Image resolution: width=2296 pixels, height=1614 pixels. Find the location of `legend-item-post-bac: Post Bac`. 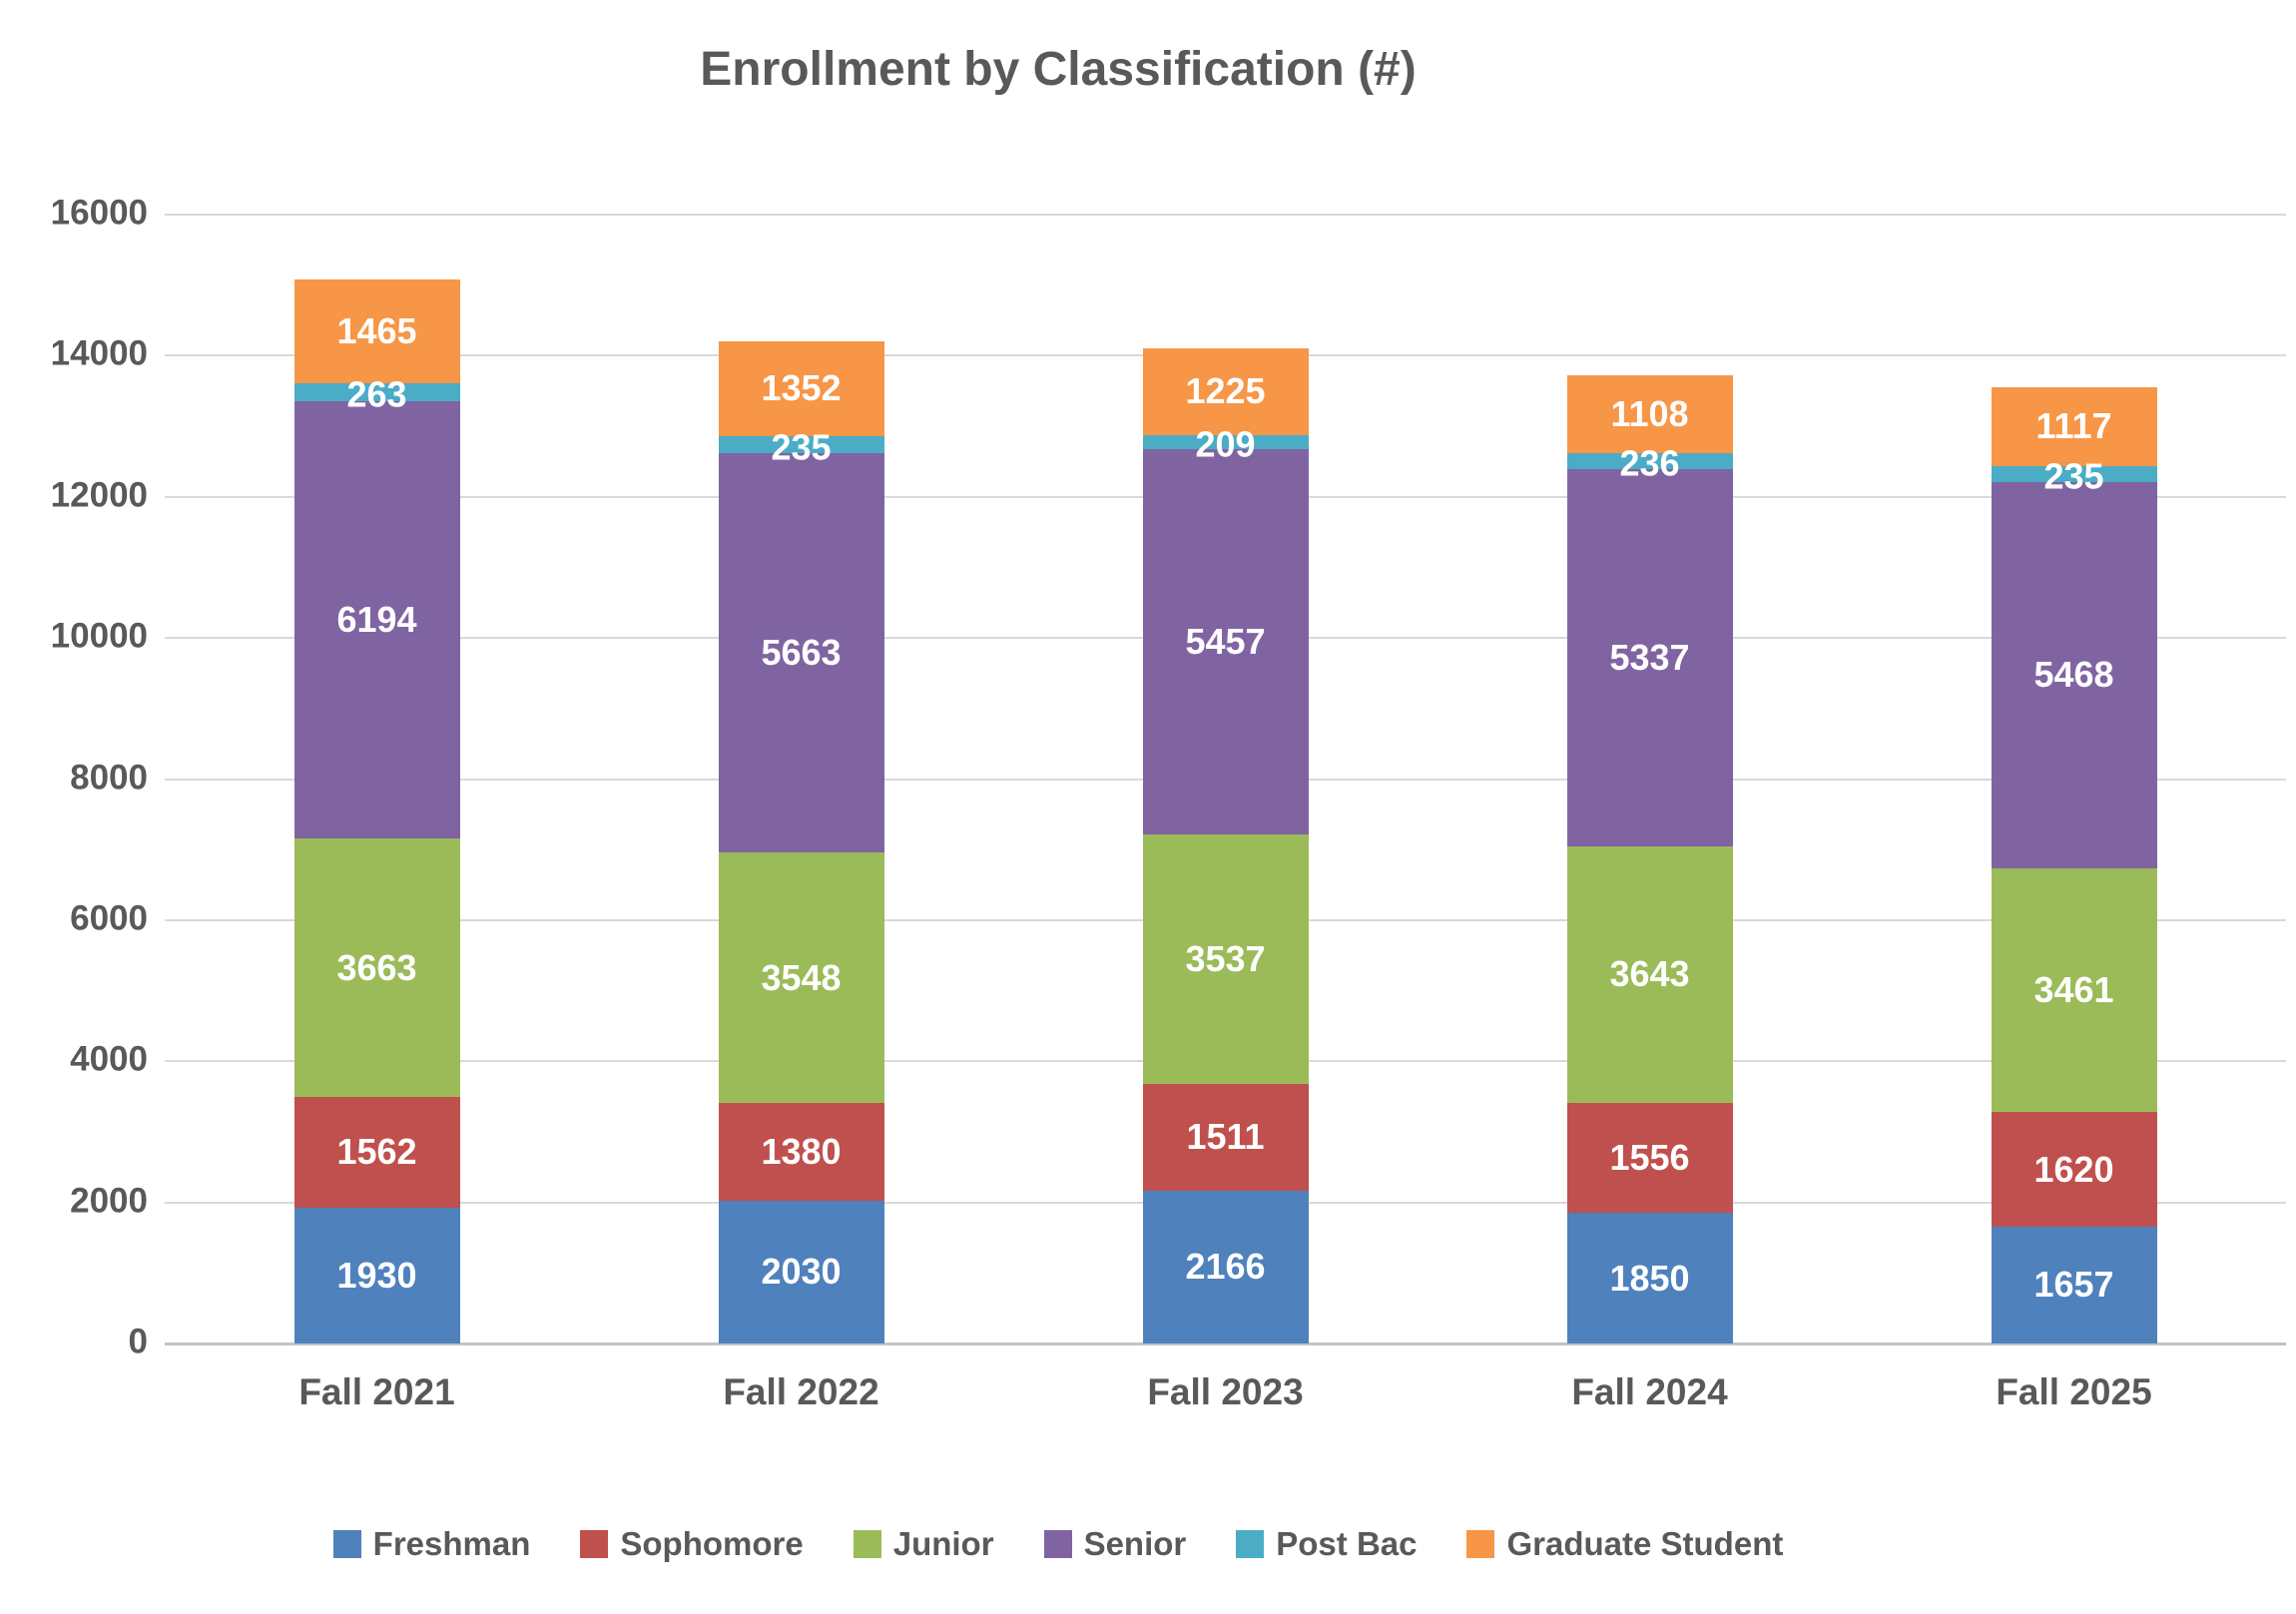

legend-item-post-bac: Post Bac is located at coordinates (1327, 1544).